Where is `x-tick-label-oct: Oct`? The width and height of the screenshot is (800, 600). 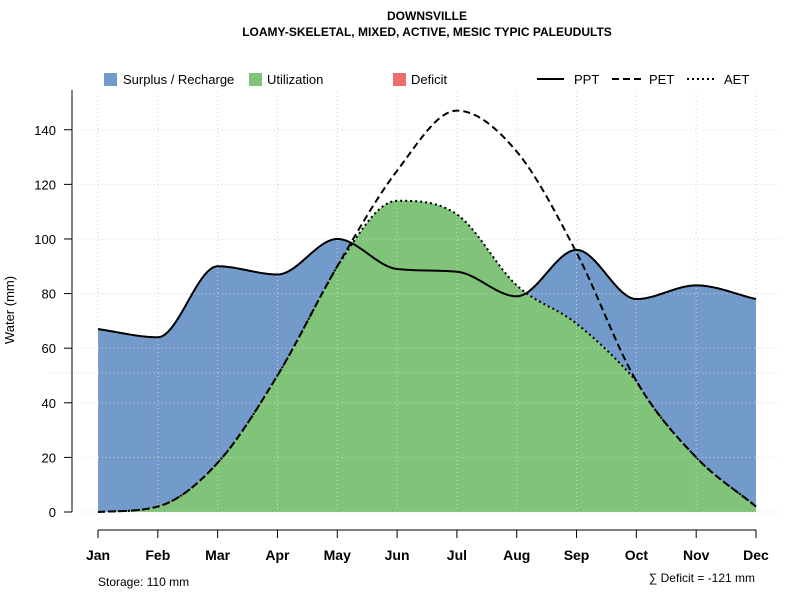
x-tick-label-oct: Oct is located at coordinates (637, 555).